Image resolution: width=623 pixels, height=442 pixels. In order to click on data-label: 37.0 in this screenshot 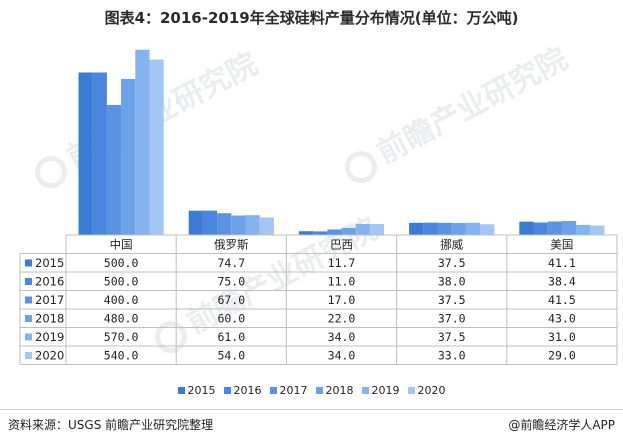, I will do `click(452, 319)`.